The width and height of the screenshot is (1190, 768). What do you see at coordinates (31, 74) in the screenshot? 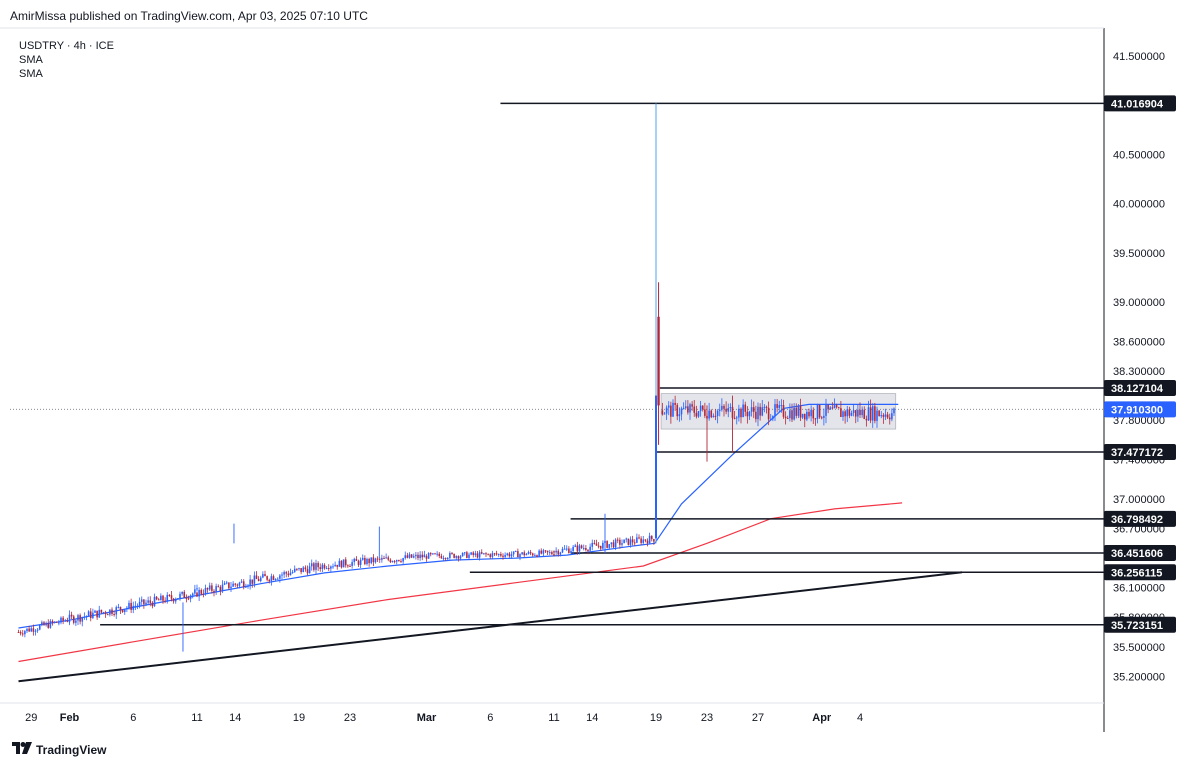
I see `sma-indicator-label-2: SMA` at bounding box center [31, 74].